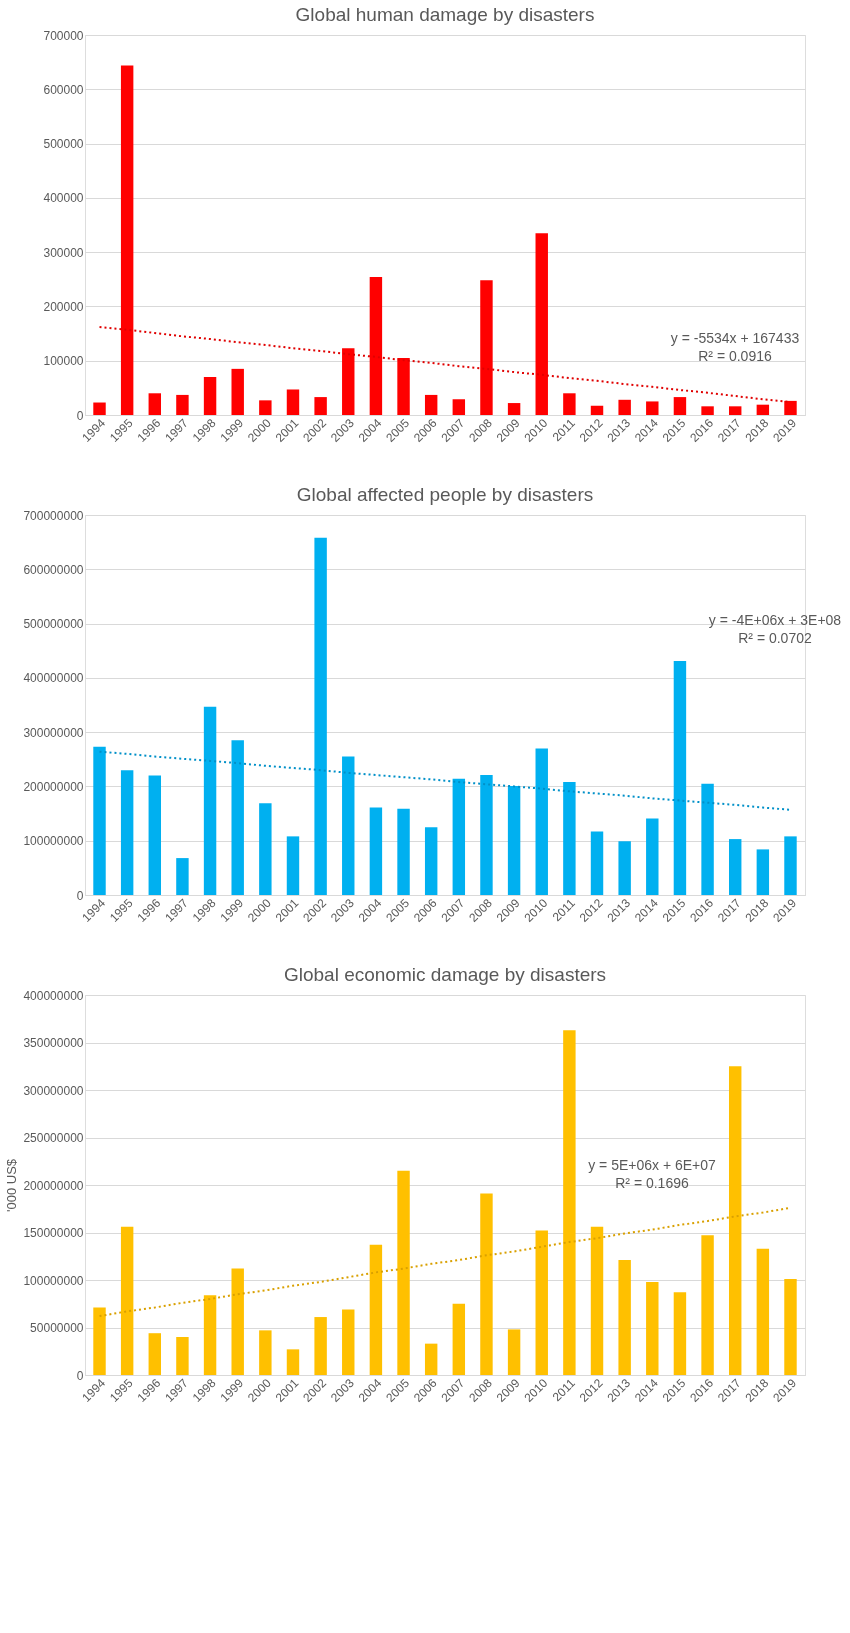 Image resolution: width=850 pixels, height=1633 pixels. Describe the element at coordinates (53, 1138) in the screenshot. I see `y-tick-label: 250000000` at that location.